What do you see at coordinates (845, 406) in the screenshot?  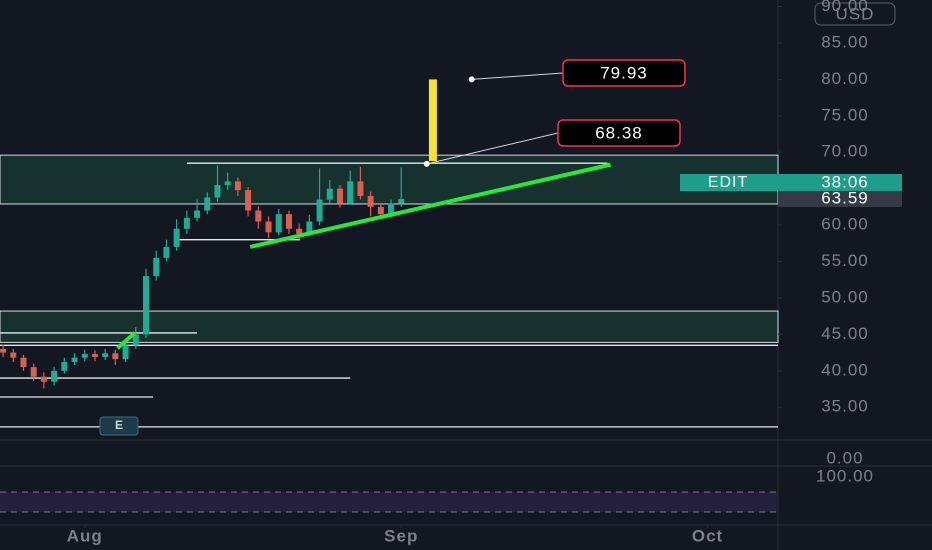 I see `y-tick-label: 35.00` at bounding box center [845, 406].